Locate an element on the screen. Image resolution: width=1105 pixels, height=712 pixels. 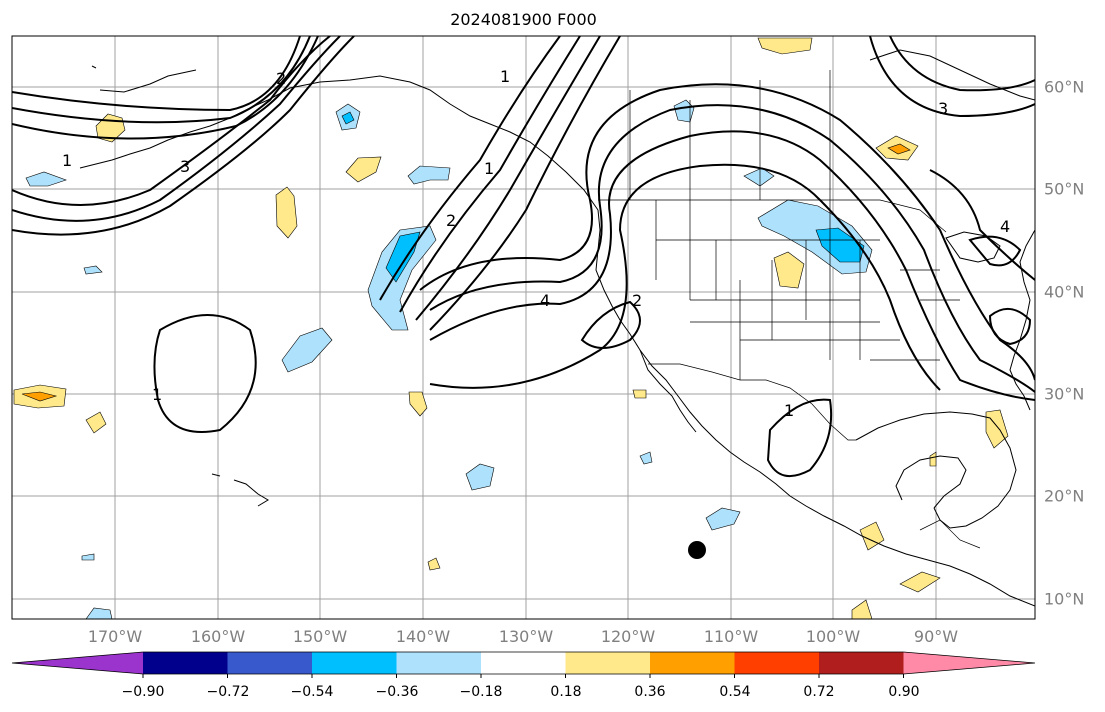
colorbar-extend-max is located at coordinates (969, 663).